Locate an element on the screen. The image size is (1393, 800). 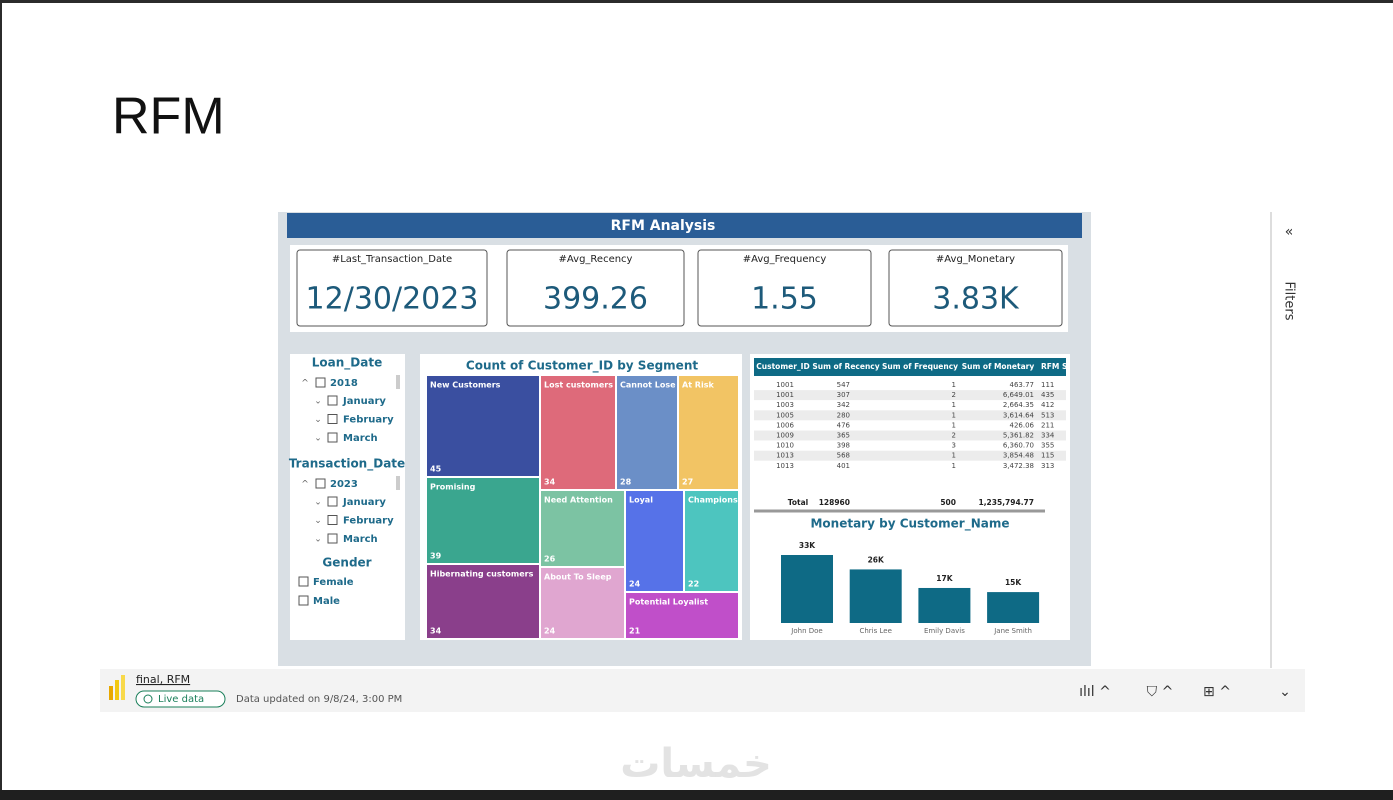
slicer-panel is located at coordinates (347, 497).